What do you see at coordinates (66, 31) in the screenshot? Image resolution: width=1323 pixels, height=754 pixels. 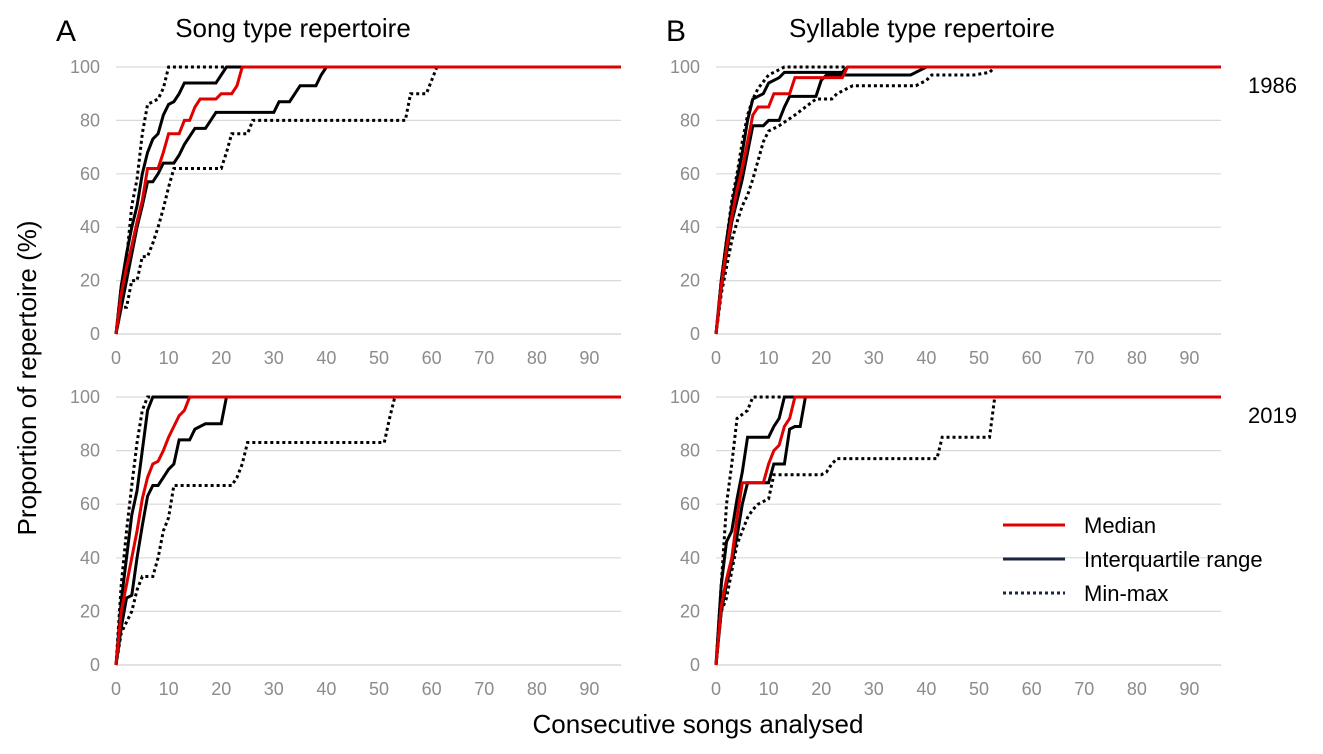 I see `panel-letter: A` at bounding box center [66, 31].